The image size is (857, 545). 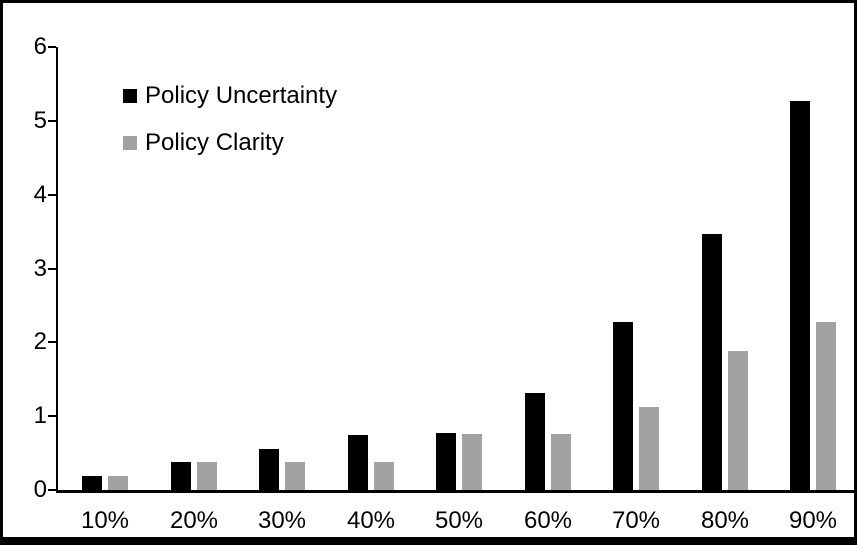 I want to click on x-tick-label: 20%, so click(x=194, y=520).